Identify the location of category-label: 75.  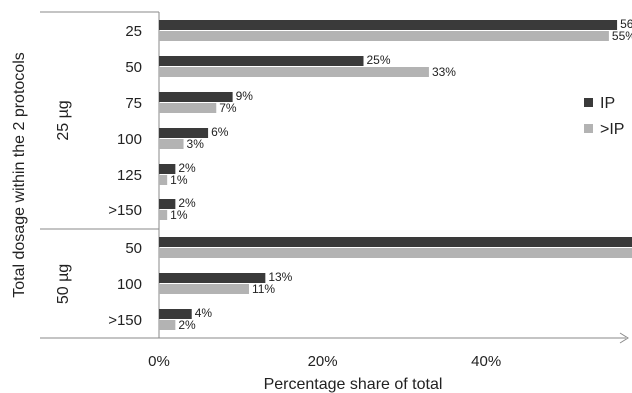
(133, 103).